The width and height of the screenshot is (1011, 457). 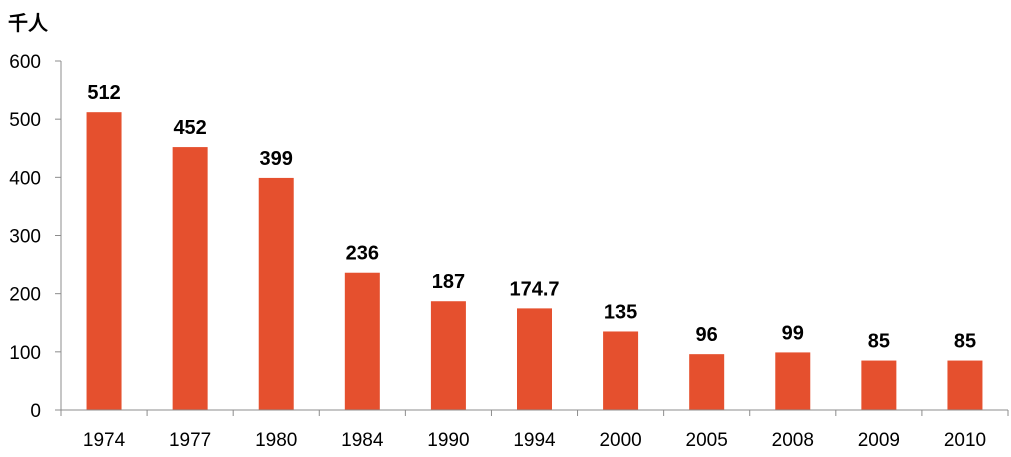 What do you see at coordinates (534, 440) in the screenshot?
I see `x-tick-label: 1994` at bounding box center [534, 440].